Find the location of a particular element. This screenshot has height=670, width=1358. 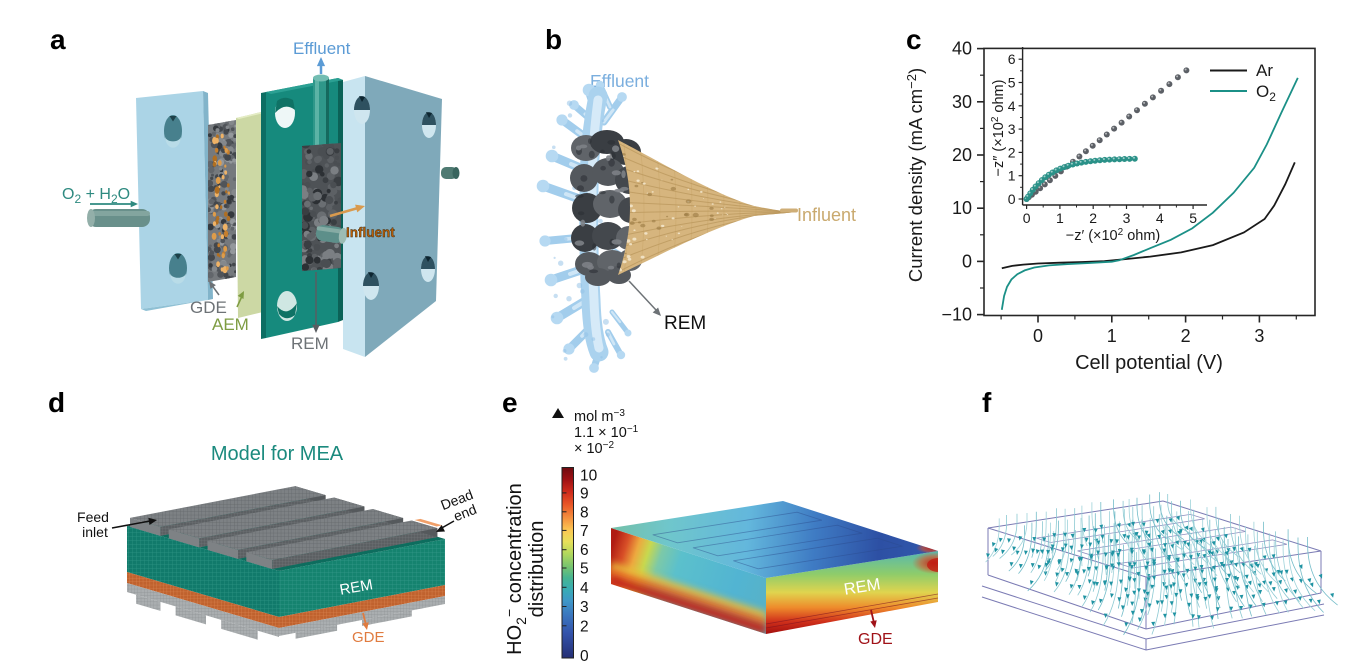

svg-text: inlet is located at coordinates (95, 532).